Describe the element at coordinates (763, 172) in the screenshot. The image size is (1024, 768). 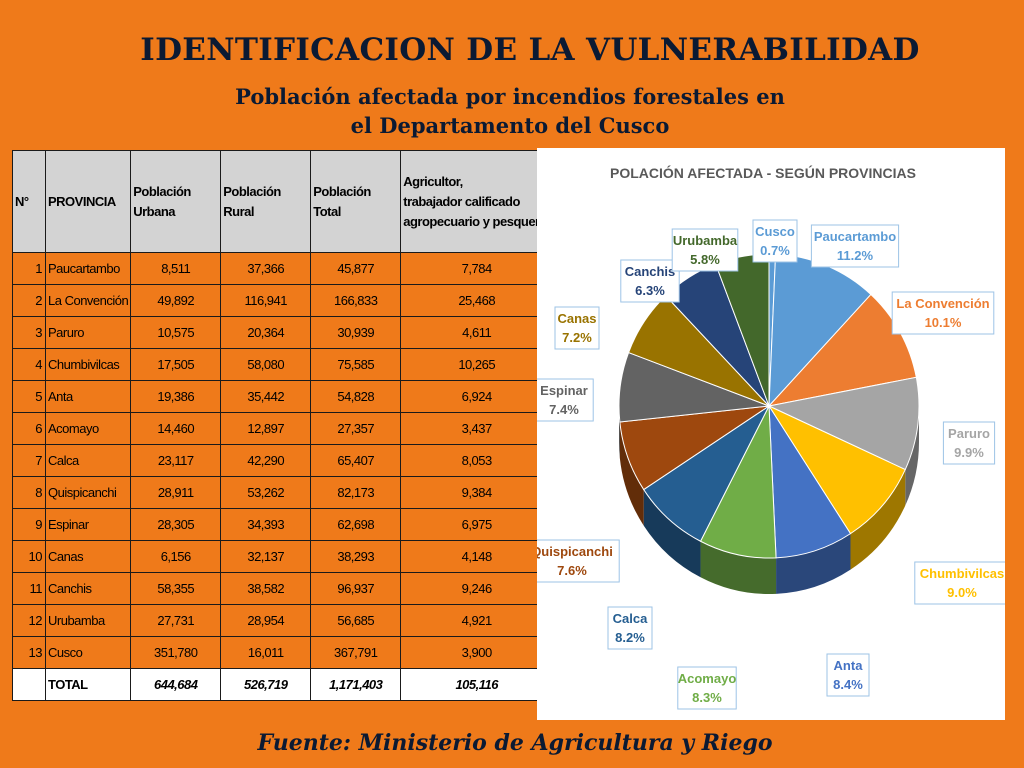
I see `chart-title: POLACIÓN AFECTADA - SEGÚN PROVINCIAS` at that location.